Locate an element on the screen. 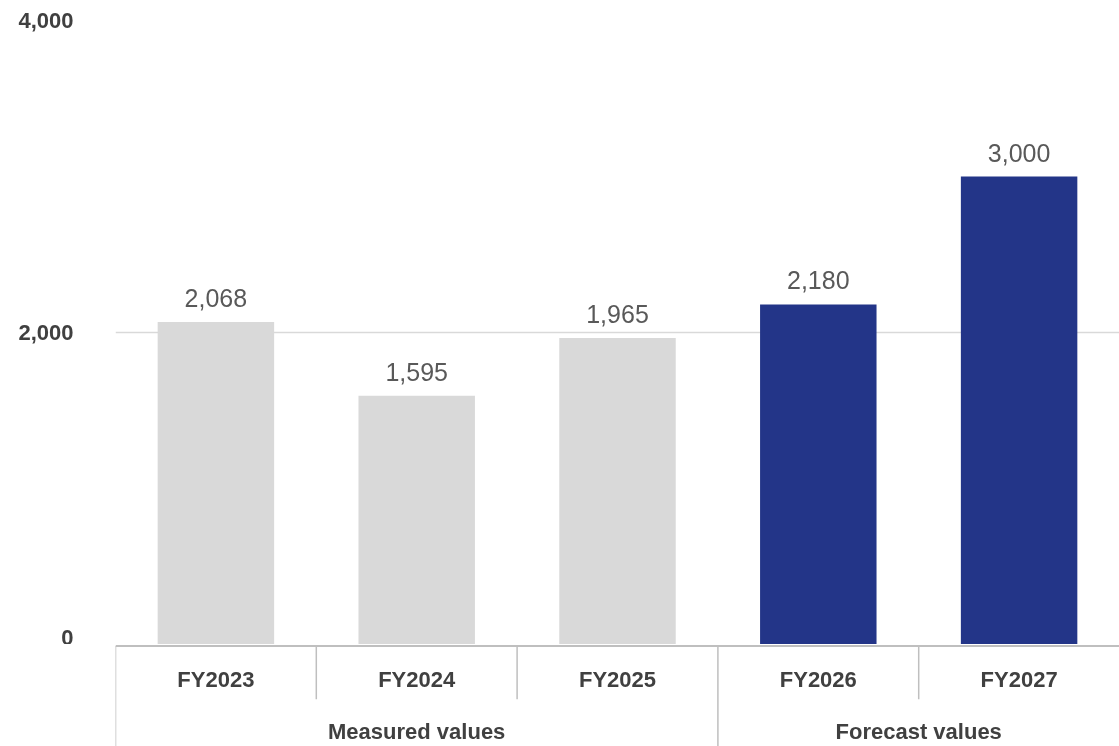 This screenshot has height=746, width=1119. y-tick-label: 2,000 is located at coordinates (46, 332).